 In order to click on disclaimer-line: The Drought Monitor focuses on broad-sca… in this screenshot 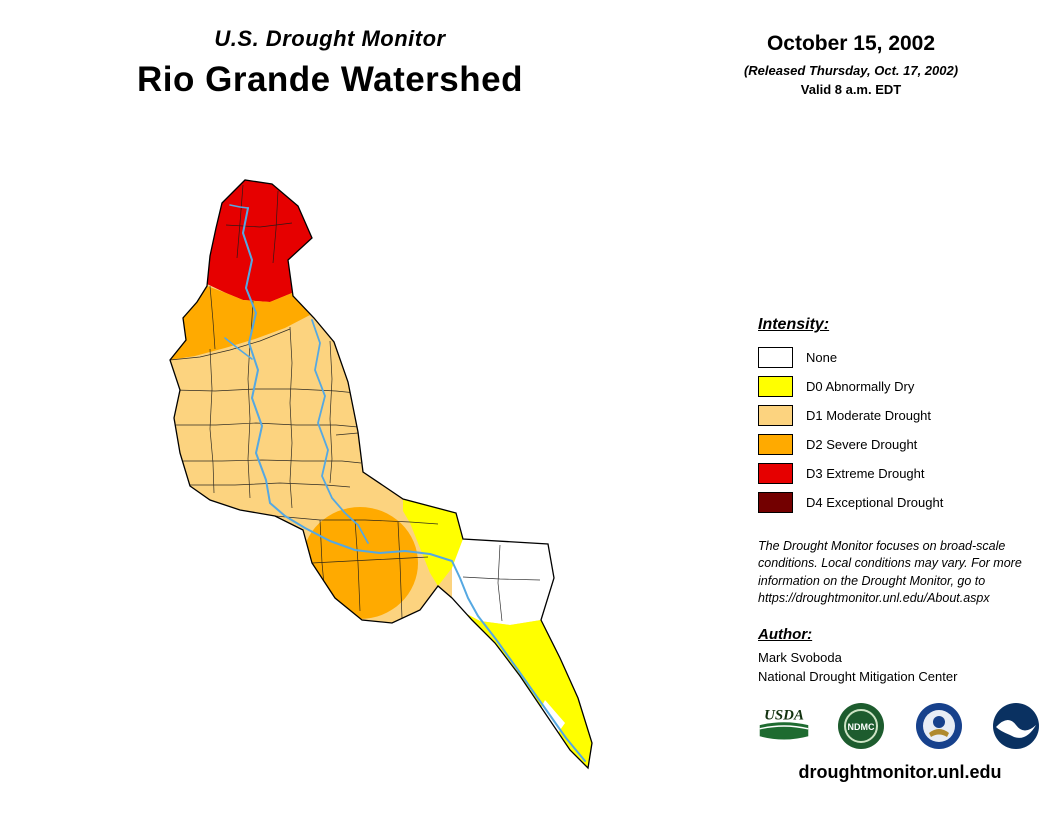, I will do `click(882, 546)`.